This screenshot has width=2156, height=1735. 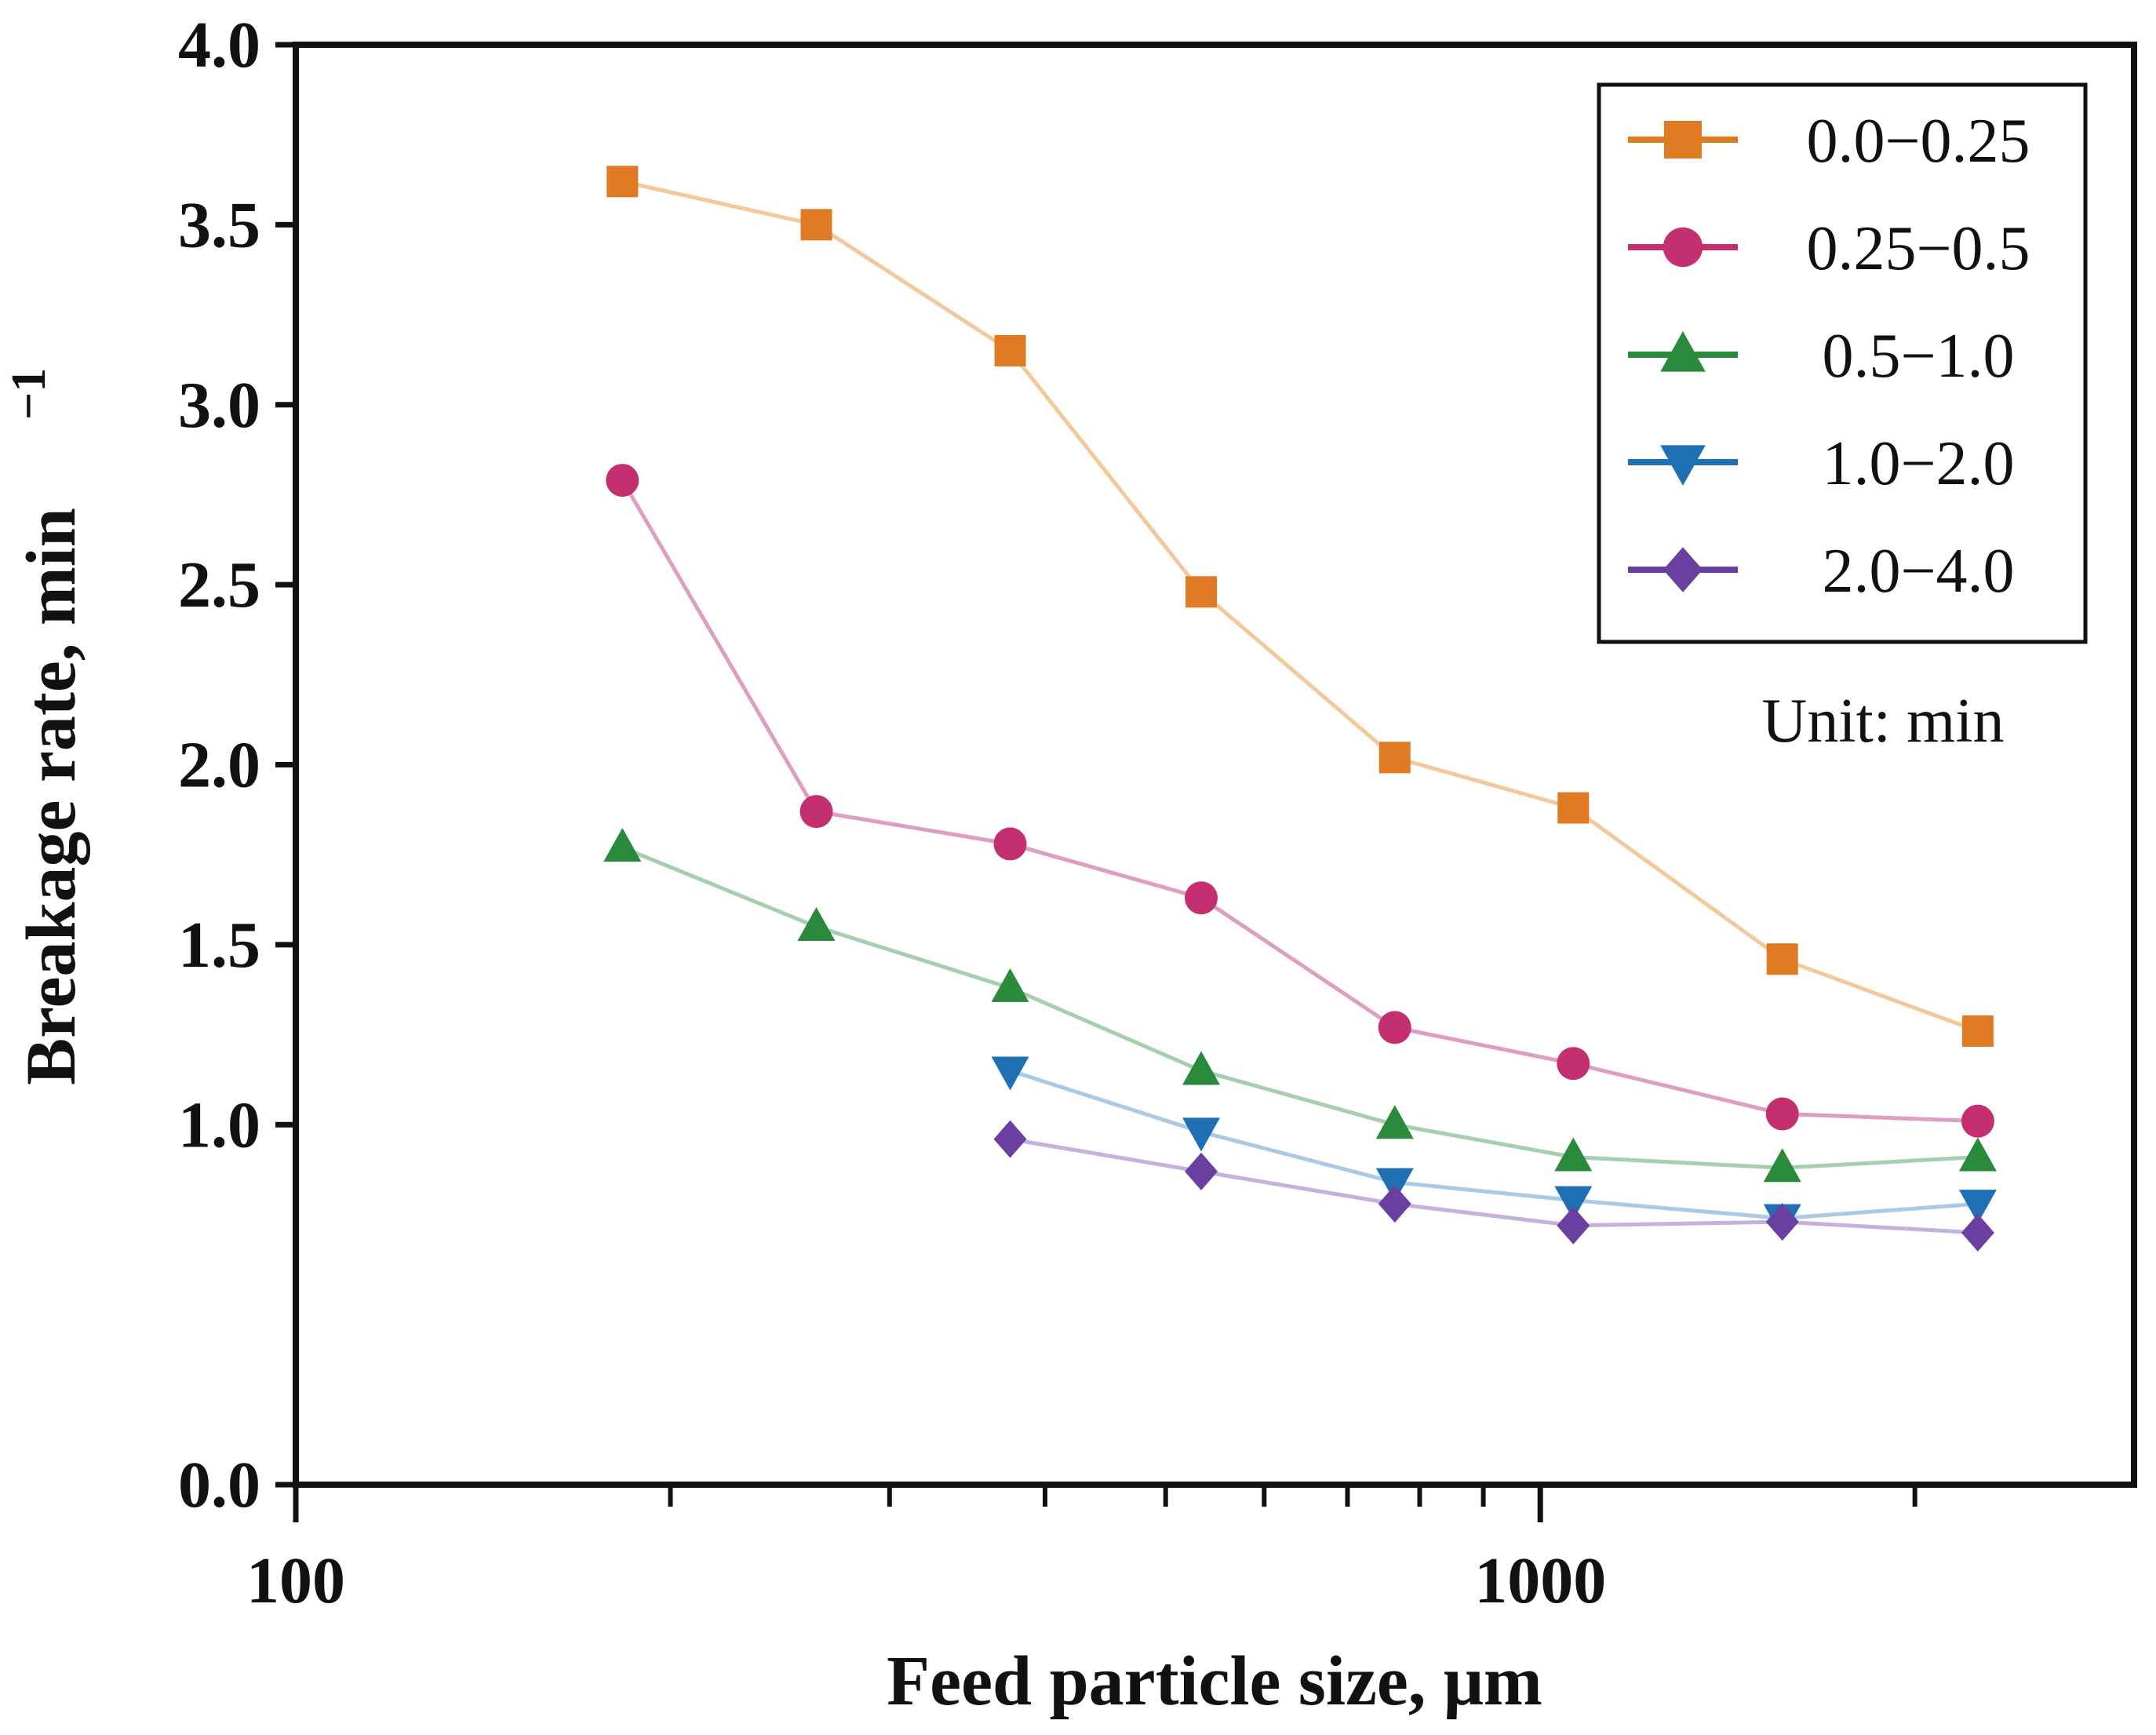 I want to click on legend-items: 0.0−0.25 0.25−0.5 0.5−1.0 1.0−2.0 2.0−4.0, so click(x=1829, y=356).